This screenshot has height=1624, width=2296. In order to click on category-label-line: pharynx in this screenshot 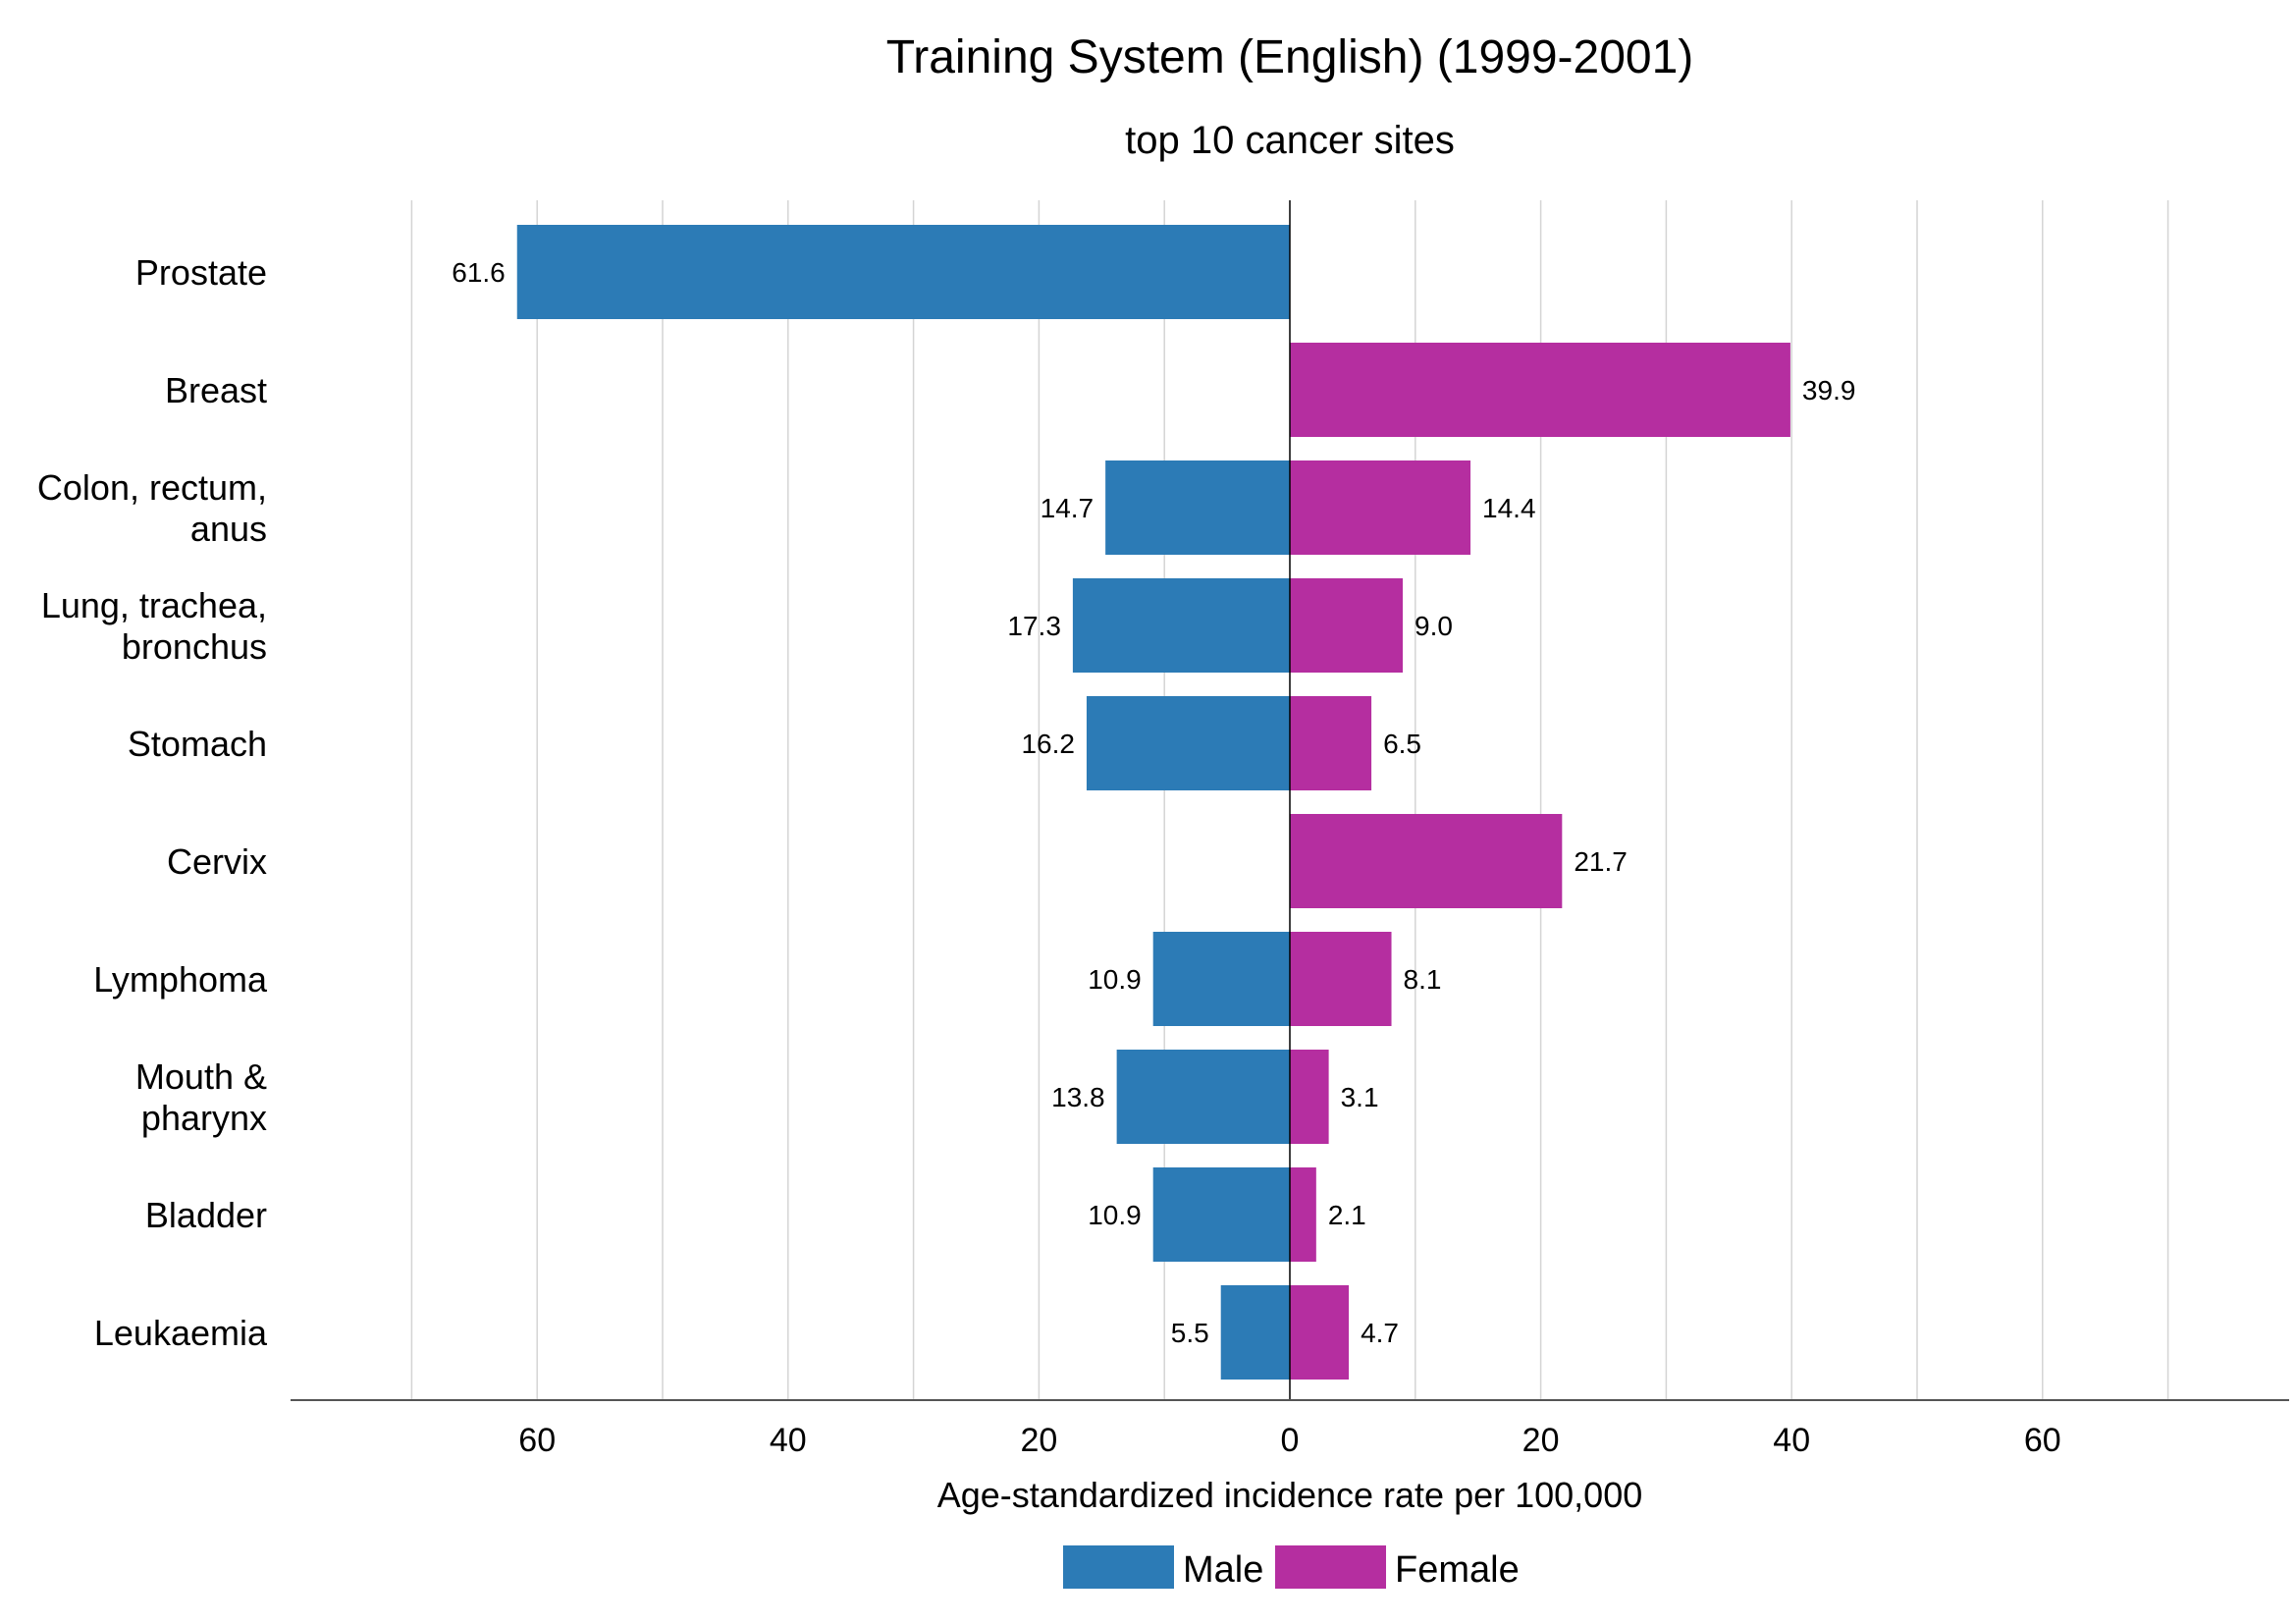, I will do `click(204, 1118)`.